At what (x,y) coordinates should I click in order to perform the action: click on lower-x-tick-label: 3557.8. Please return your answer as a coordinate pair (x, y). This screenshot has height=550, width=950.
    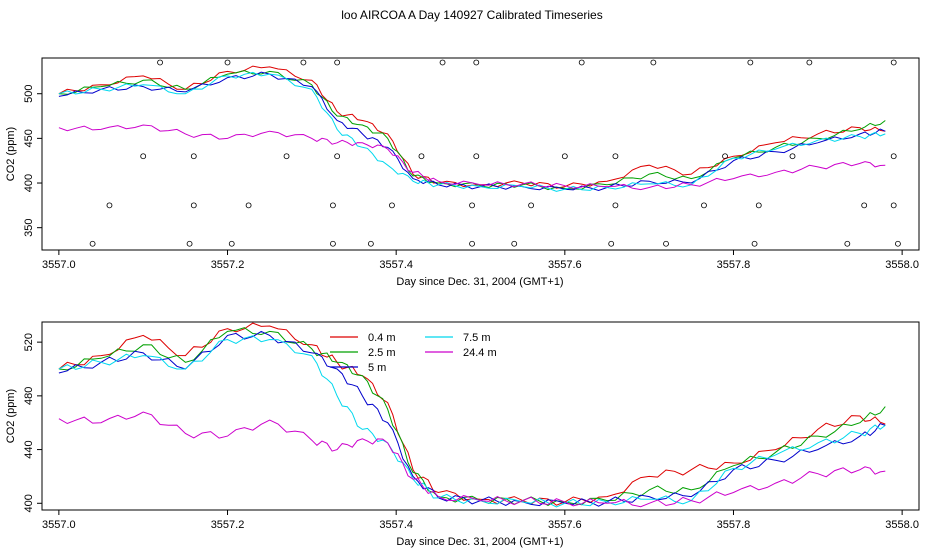
    Looking at the image, I should click on (734, 525).